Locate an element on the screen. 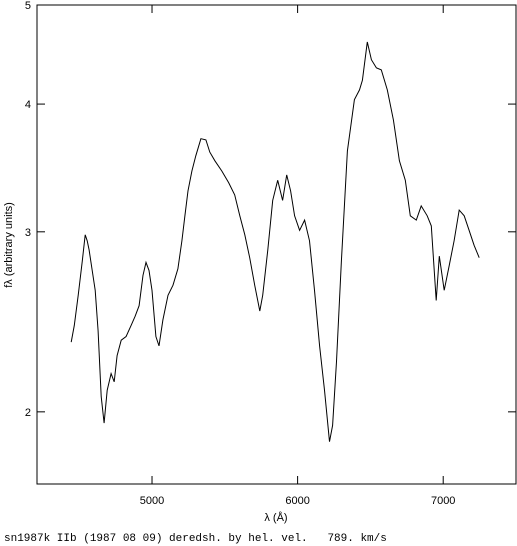 The image size is (517, 546). x-tick-label: 5000 is located at coordinates (152, 501).